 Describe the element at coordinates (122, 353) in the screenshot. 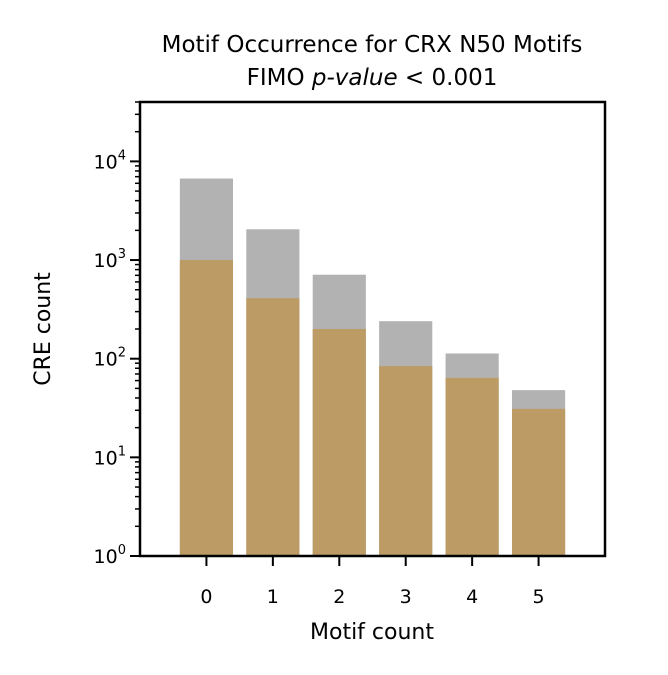

I see `y-tick-exponent: 2` at that location.